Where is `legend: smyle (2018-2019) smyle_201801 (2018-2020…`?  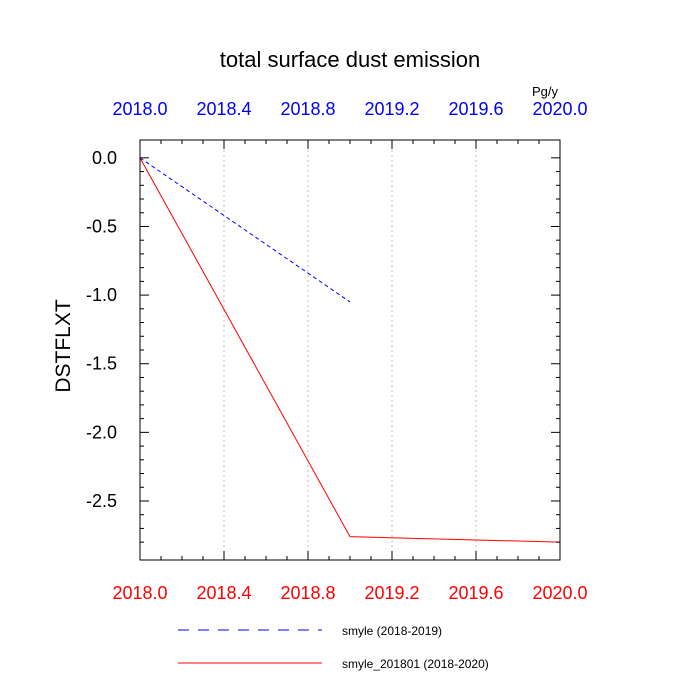 legend: smyle (2018-2019) smyle_201801 (2018-2020… is located at coordinates (333, 647).